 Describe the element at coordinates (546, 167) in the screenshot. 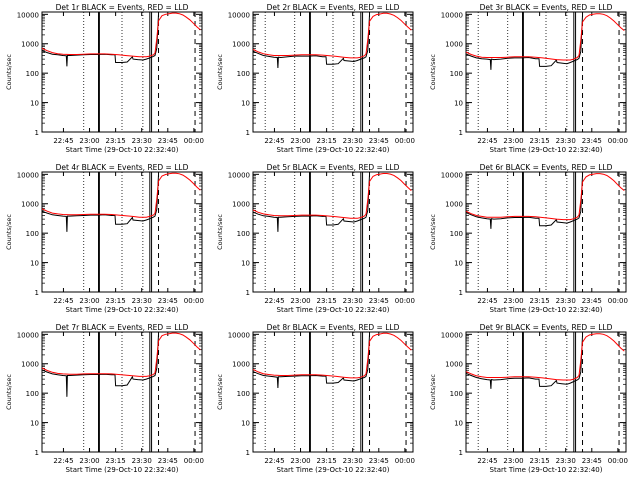

I see `chart-title: Det 6r BLACK = Events, RED = LLD` at that location.